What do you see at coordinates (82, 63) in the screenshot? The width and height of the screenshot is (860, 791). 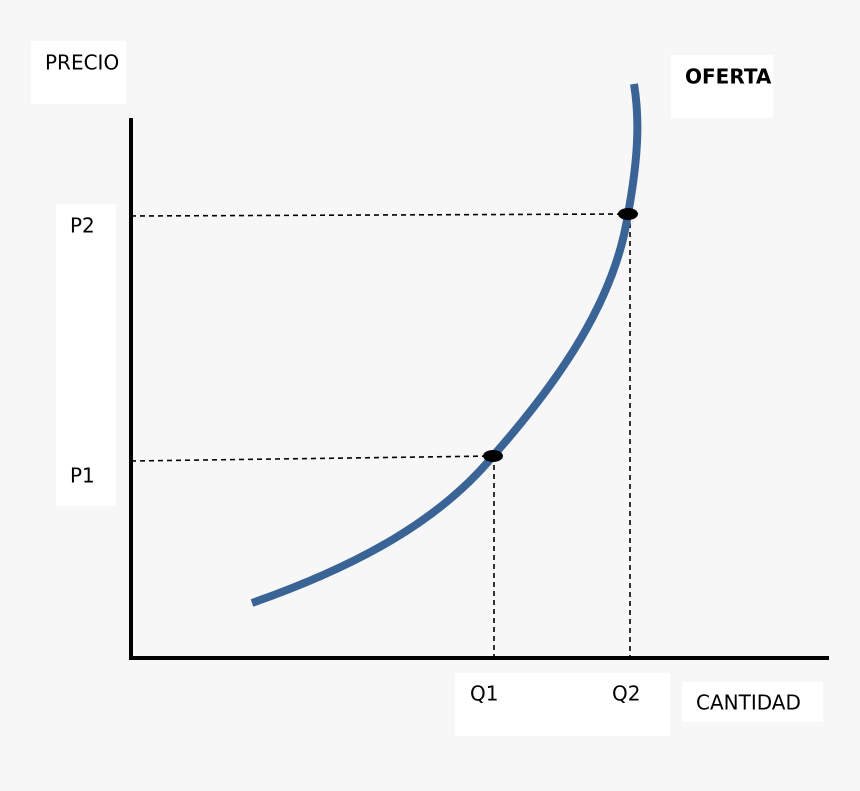 I see `y-axis-label: PRECIO` at bounding box center [82, 63].